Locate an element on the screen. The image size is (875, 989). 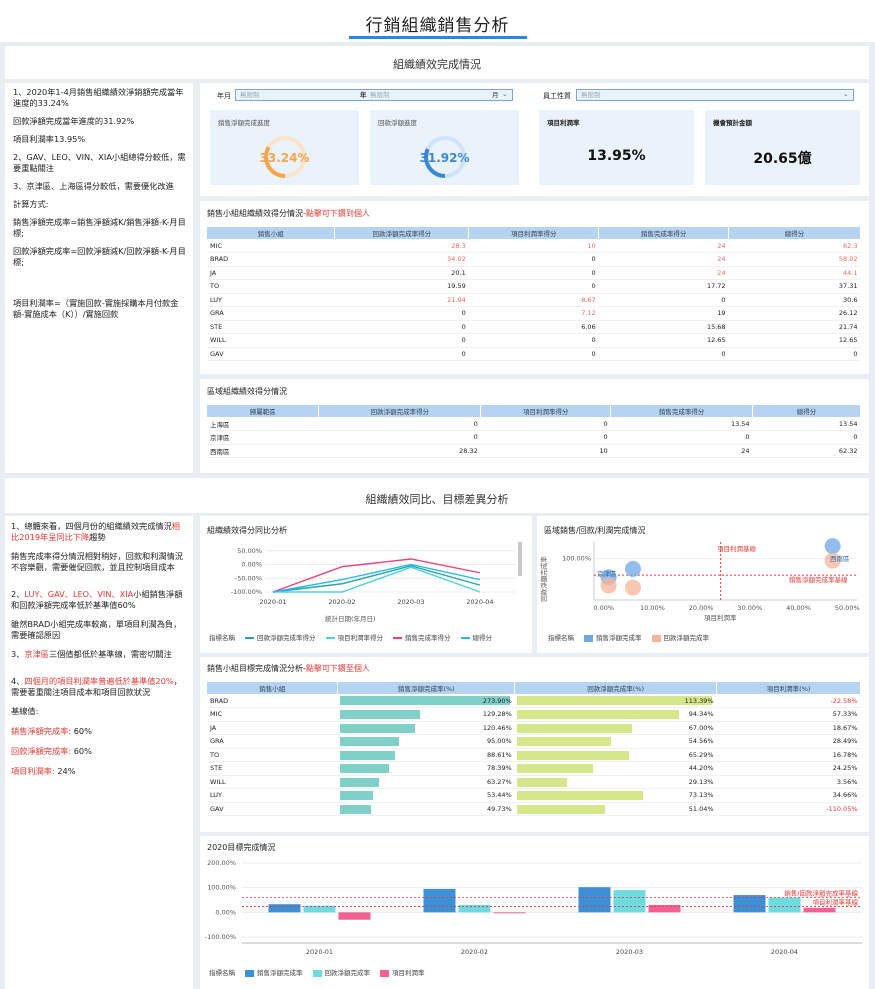
table-cell: 67.00% is located at coordinates (615, 728).